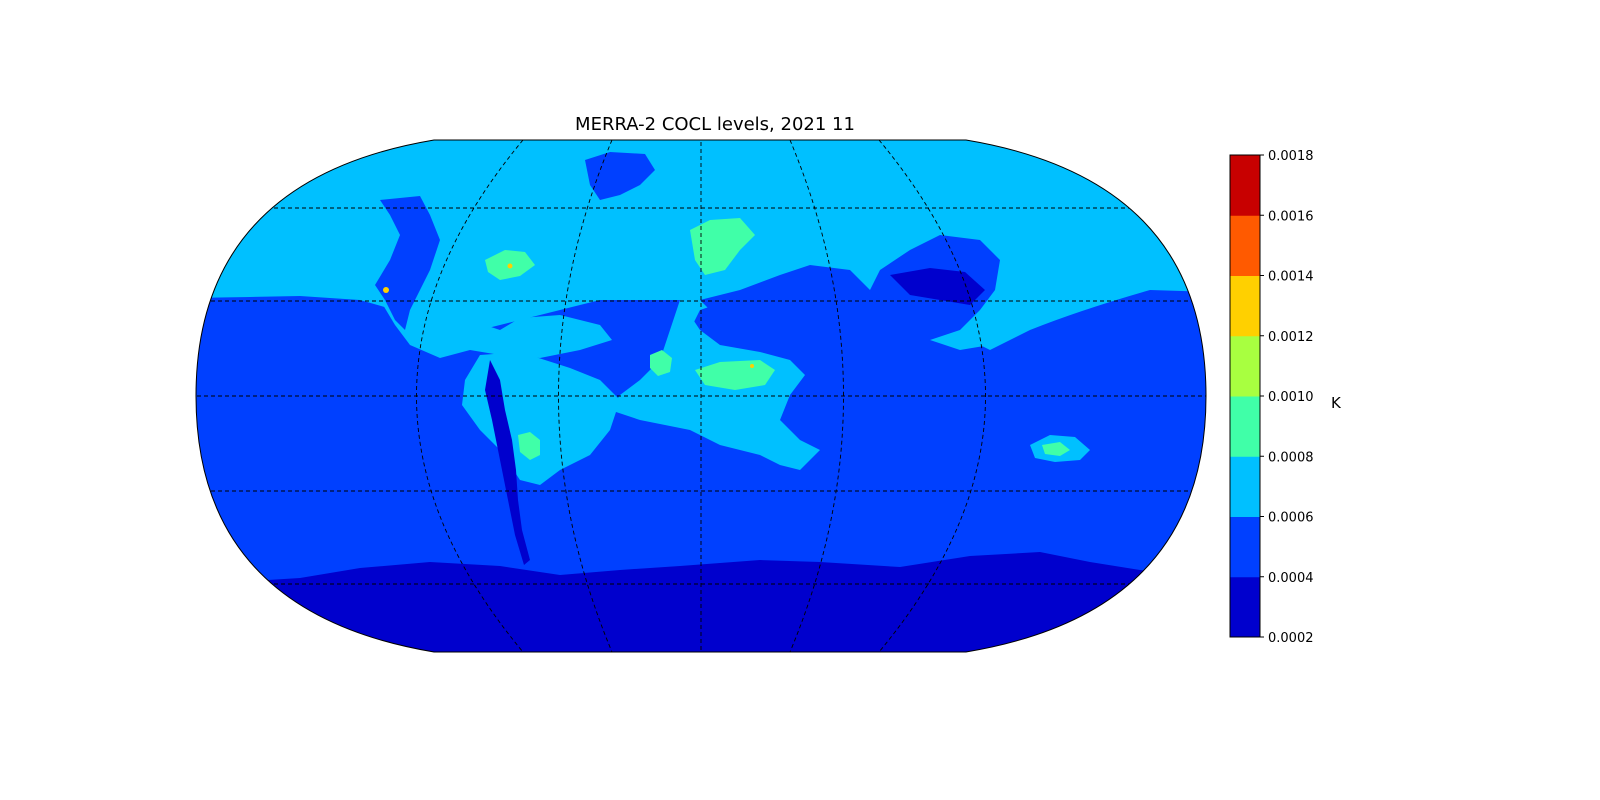  Describe the element at coordinates (850, 292) in the screenshot. I see `eurasia-region` at that location.